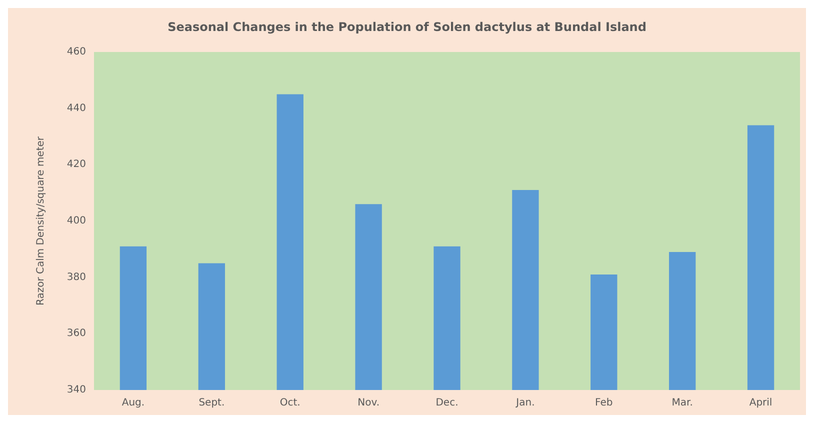 The height and width of the screenshot is (423, 814). What do you see at coordinates (41, 221) in the screenshot?
I see `y-axis-title: Razor Calm Density/square meter` at bounding box center [41, 221].